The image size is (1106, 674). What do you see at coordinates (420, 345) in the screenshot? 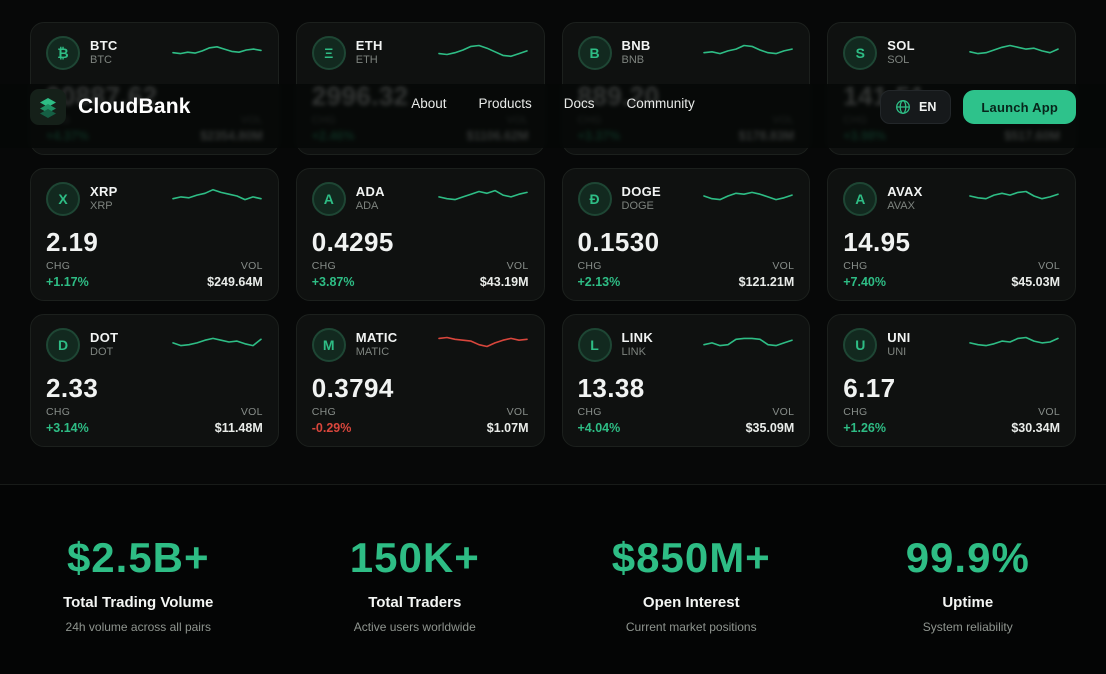
I see `card-header: M MATIC MATIC` at bounding box center [420, 345].